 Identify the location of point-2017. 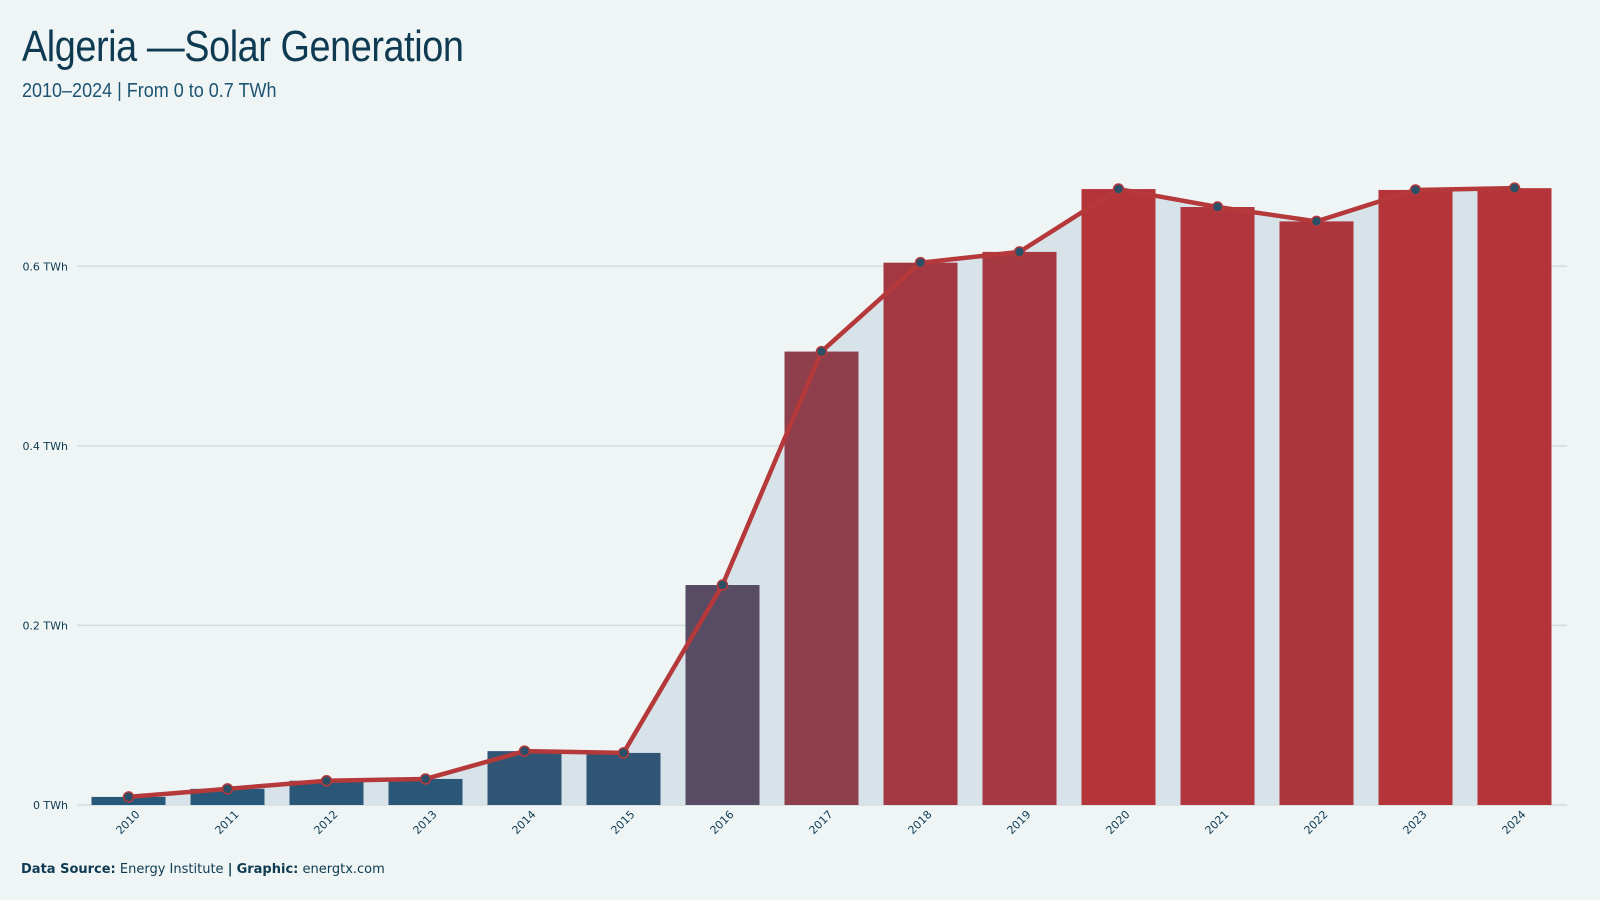
(821, 351).